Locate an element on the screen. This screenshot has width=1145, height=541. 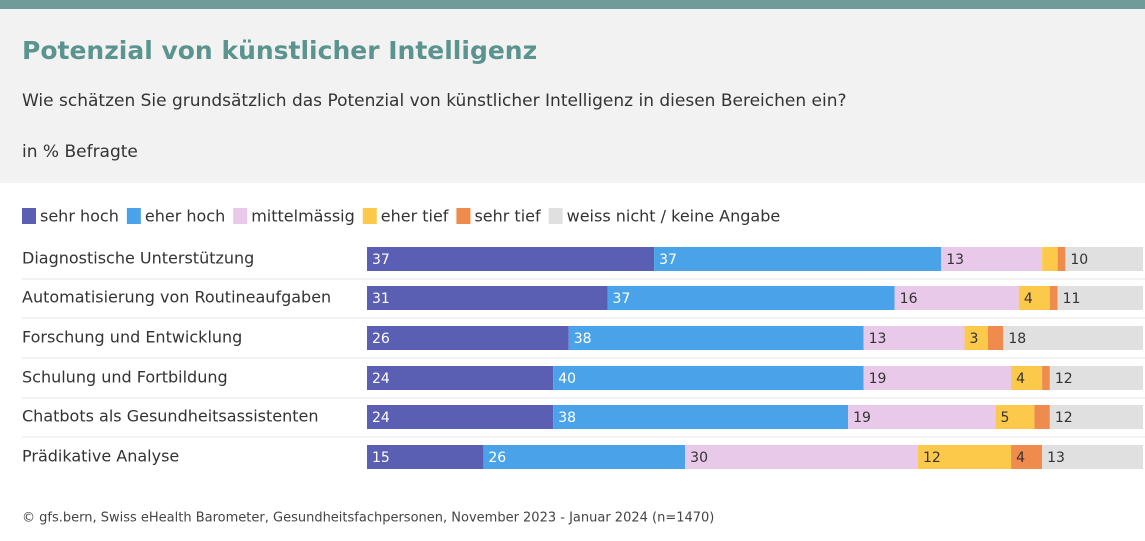
legend-label: eher hoch is located at coordinates (185, 216).